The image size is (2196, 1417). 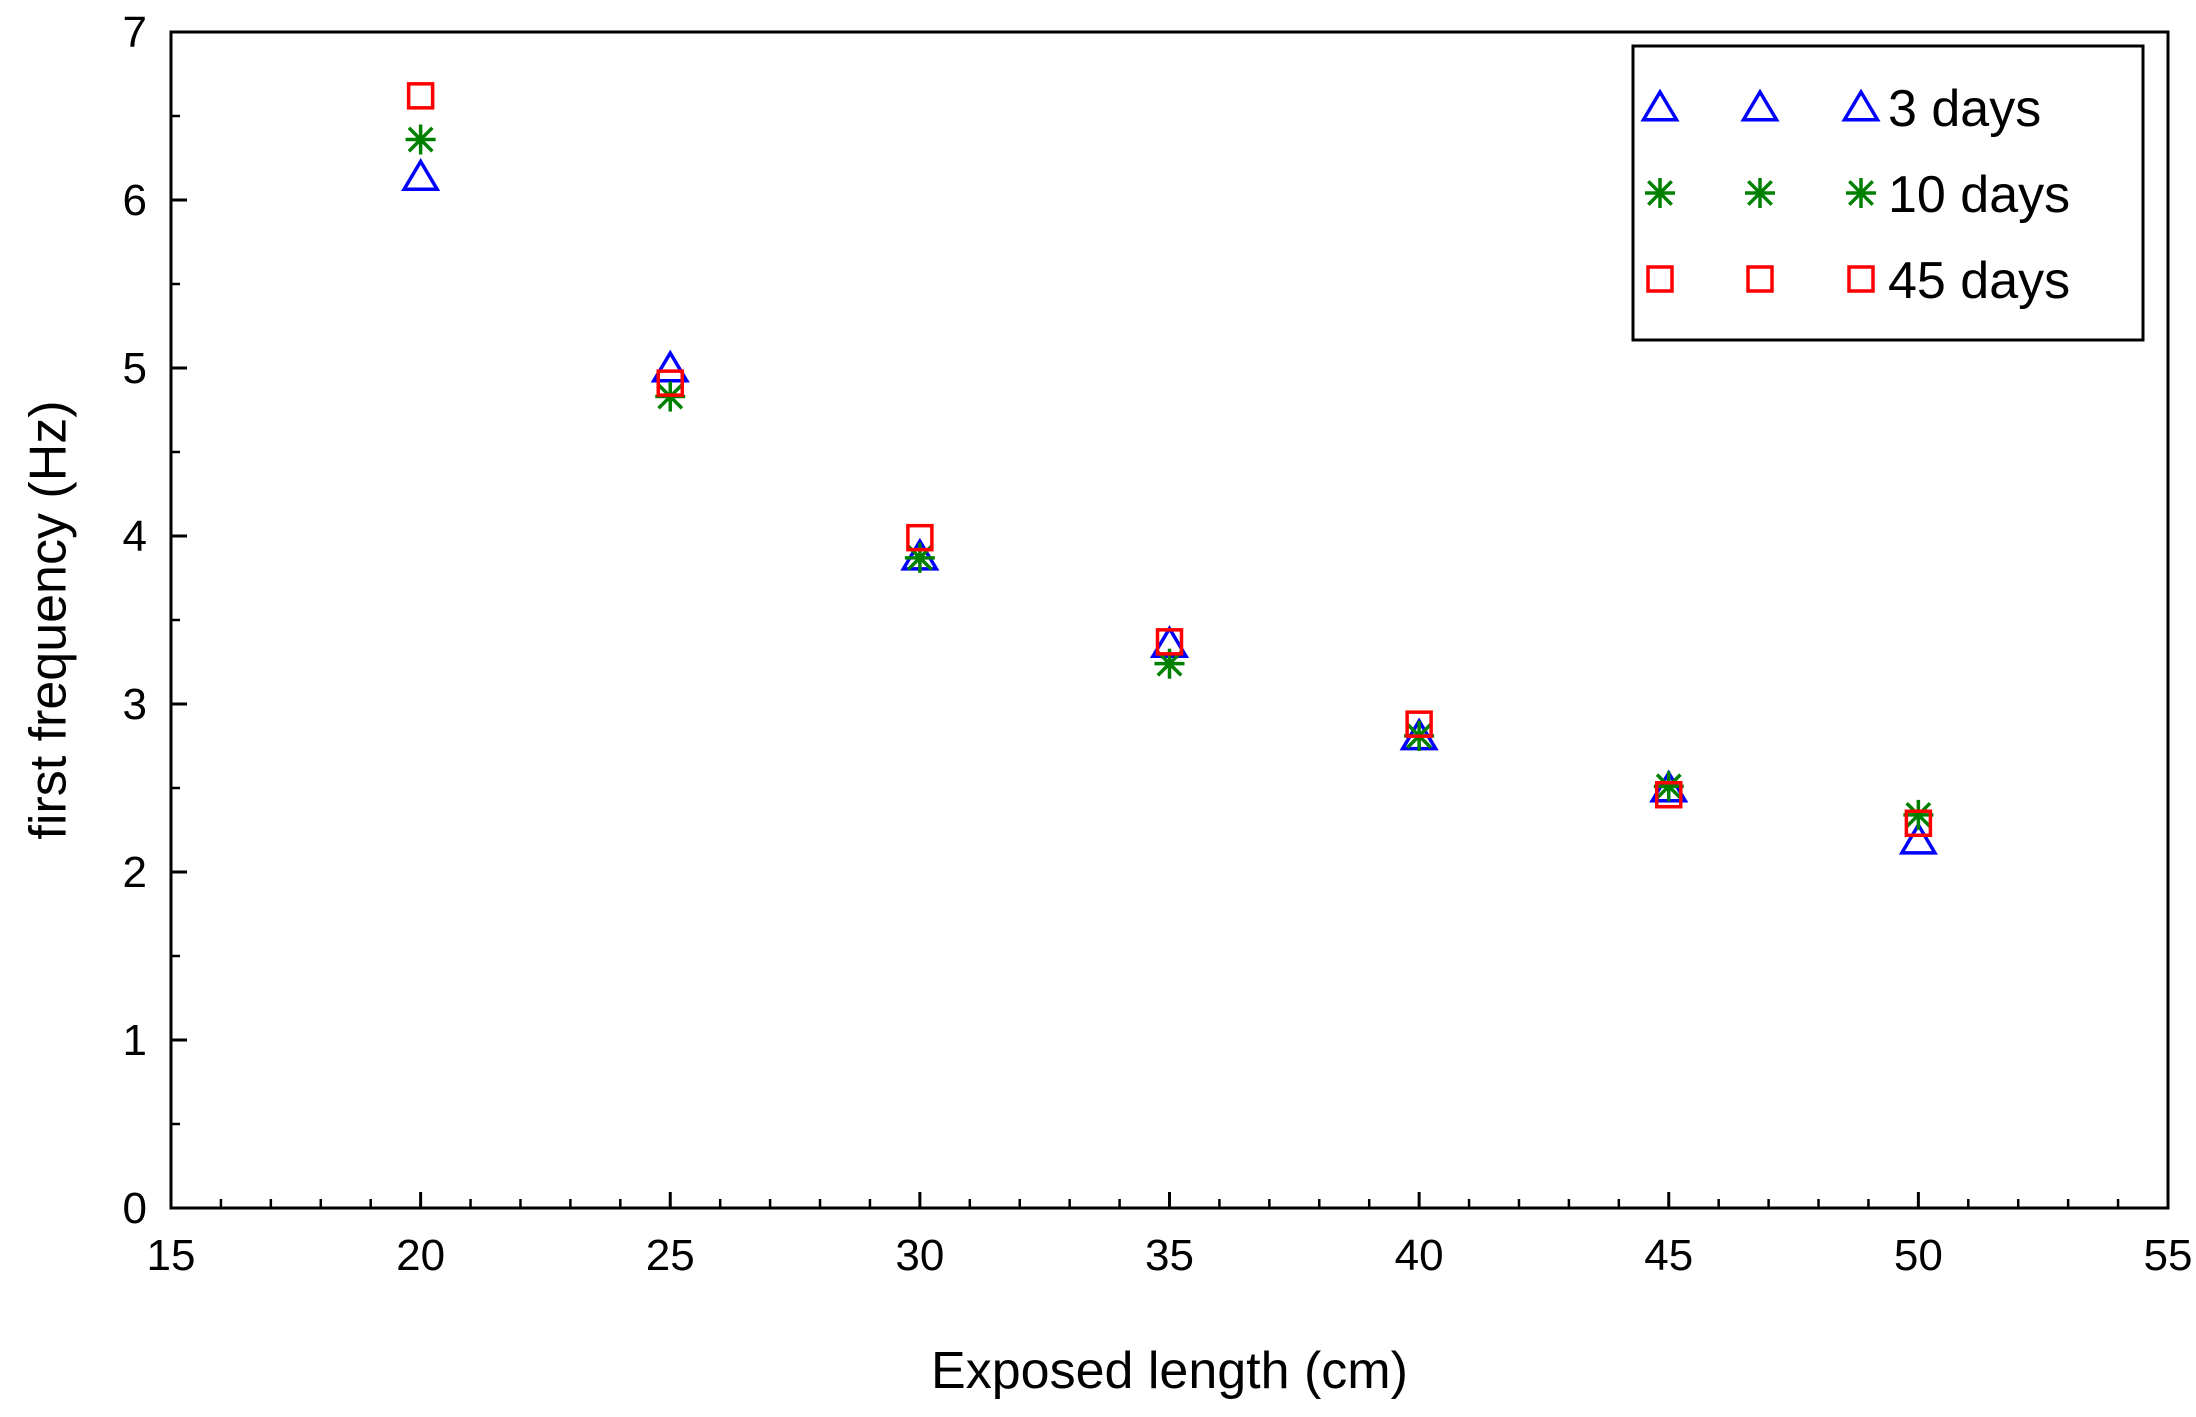 What do you see at coordinates (420, 1255) in the screenshot?
I see `x-tick-label: 20` at bounding box center [420, 1255].